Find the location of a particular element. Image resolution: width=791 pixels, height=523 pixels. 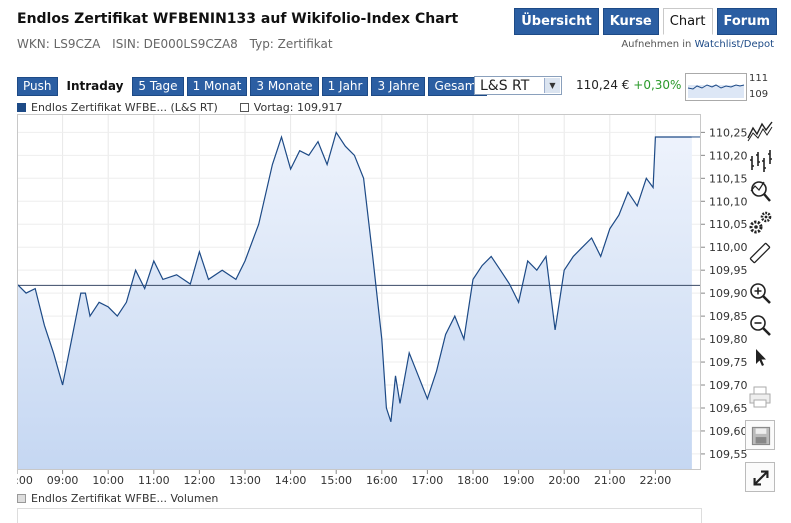

series-legend-label: Endlos Zertifikat WFBE... (L&S RT) is located at coordinates (124, 107).